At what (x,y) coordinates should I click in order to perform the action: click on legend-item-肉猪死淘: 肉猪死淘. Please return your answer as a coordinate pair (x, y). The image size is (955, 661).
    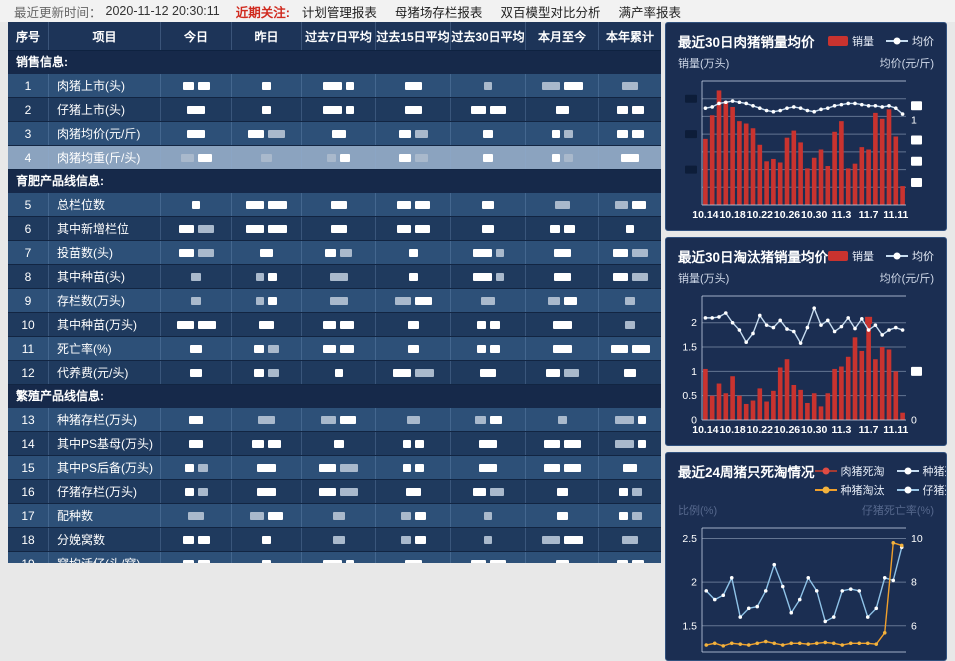
    Looking at the image, I should click on (849, 471).